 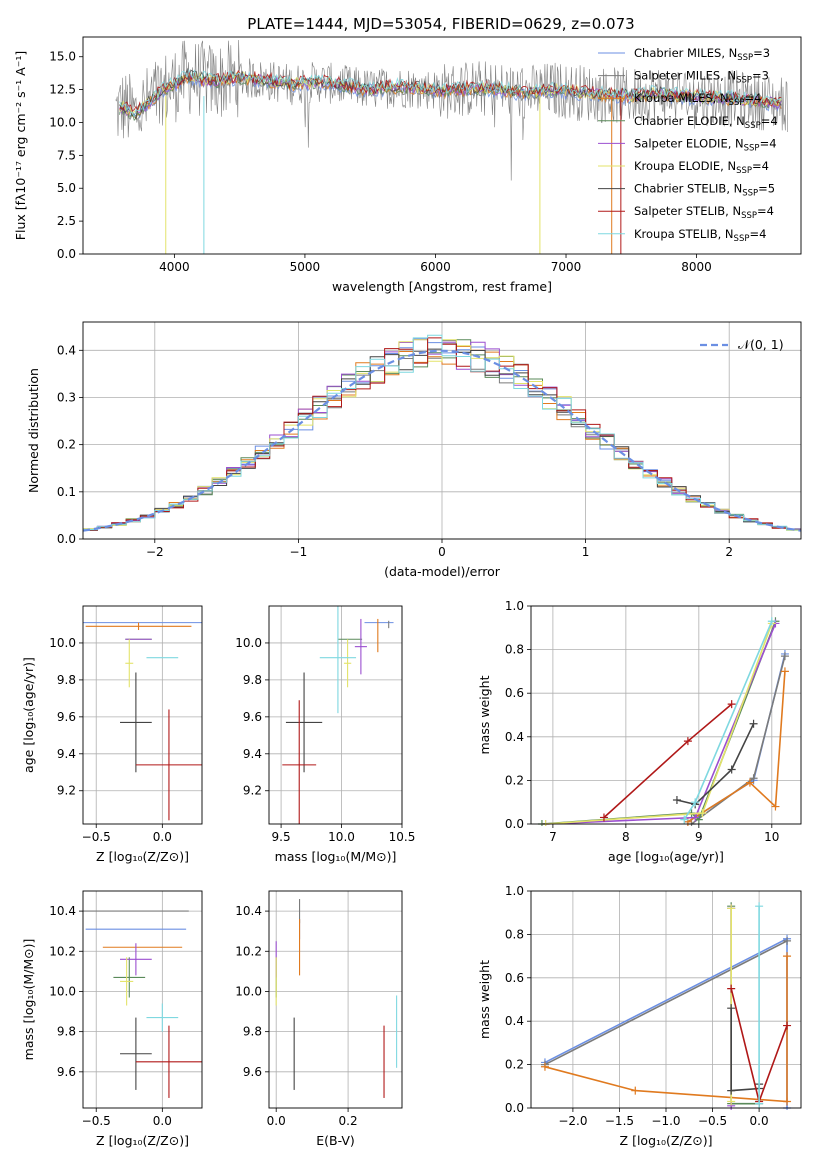 I want to click on x-axis-label: (data-model)/error, so click(x=442, y=571).